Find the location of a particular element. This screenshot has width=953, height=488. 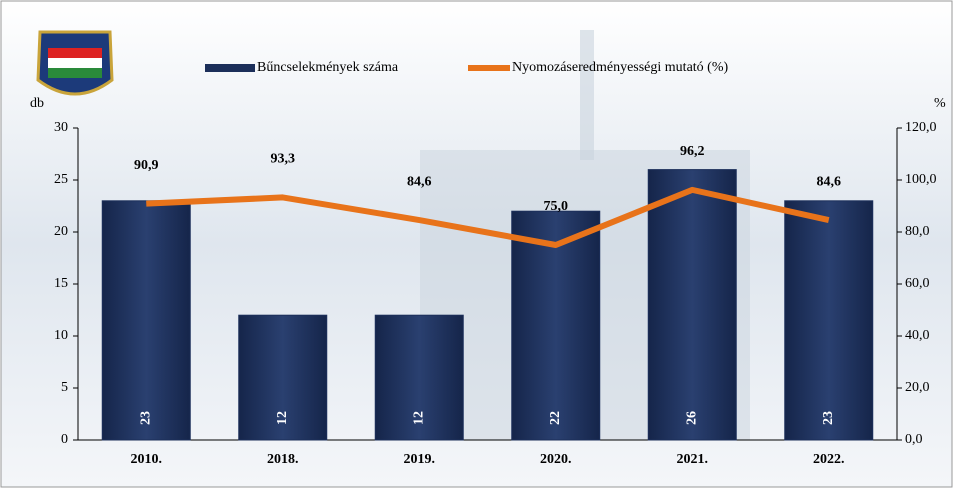

y2-tick-label: 0,0 is located at coordinates (914, 439).